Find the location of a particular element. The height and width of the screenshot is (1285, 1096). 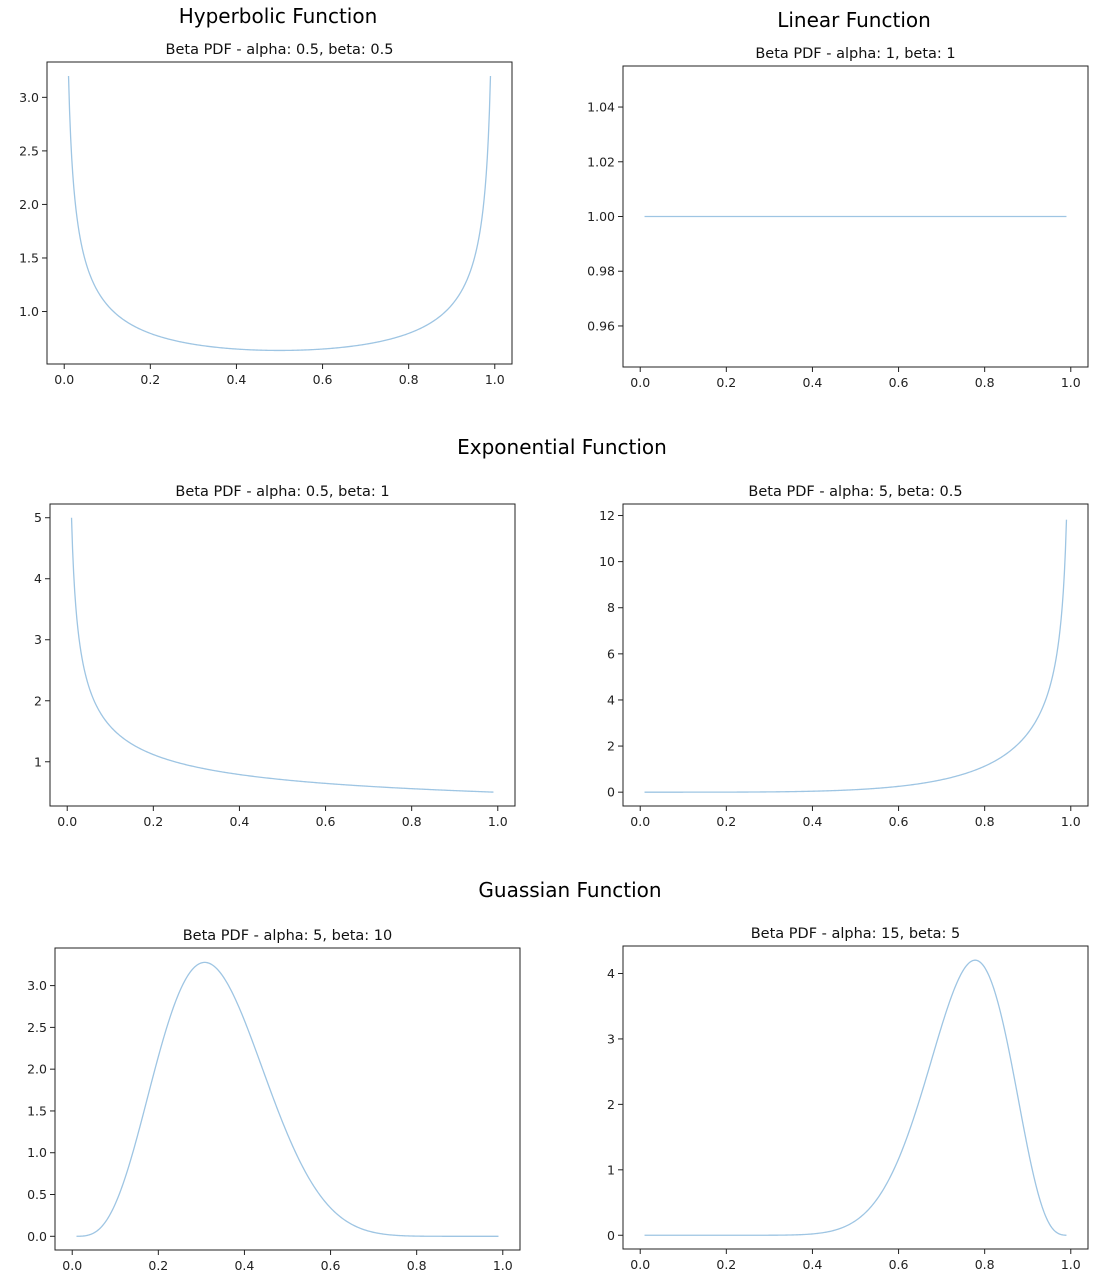

y-tick-label: 0.96 is located at coordinates (601, 325).